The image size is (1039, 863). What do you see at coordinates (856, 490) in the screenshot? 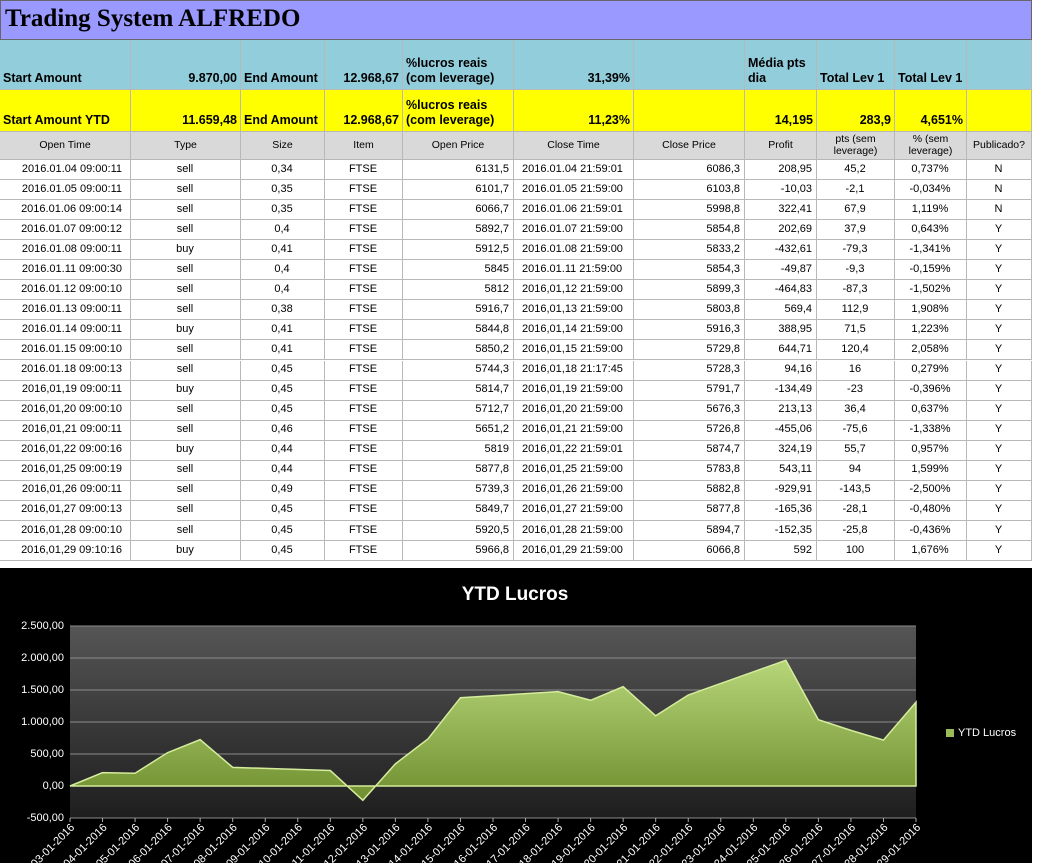
I see `table-cell: -143,5` at bounding box center [856, 490].